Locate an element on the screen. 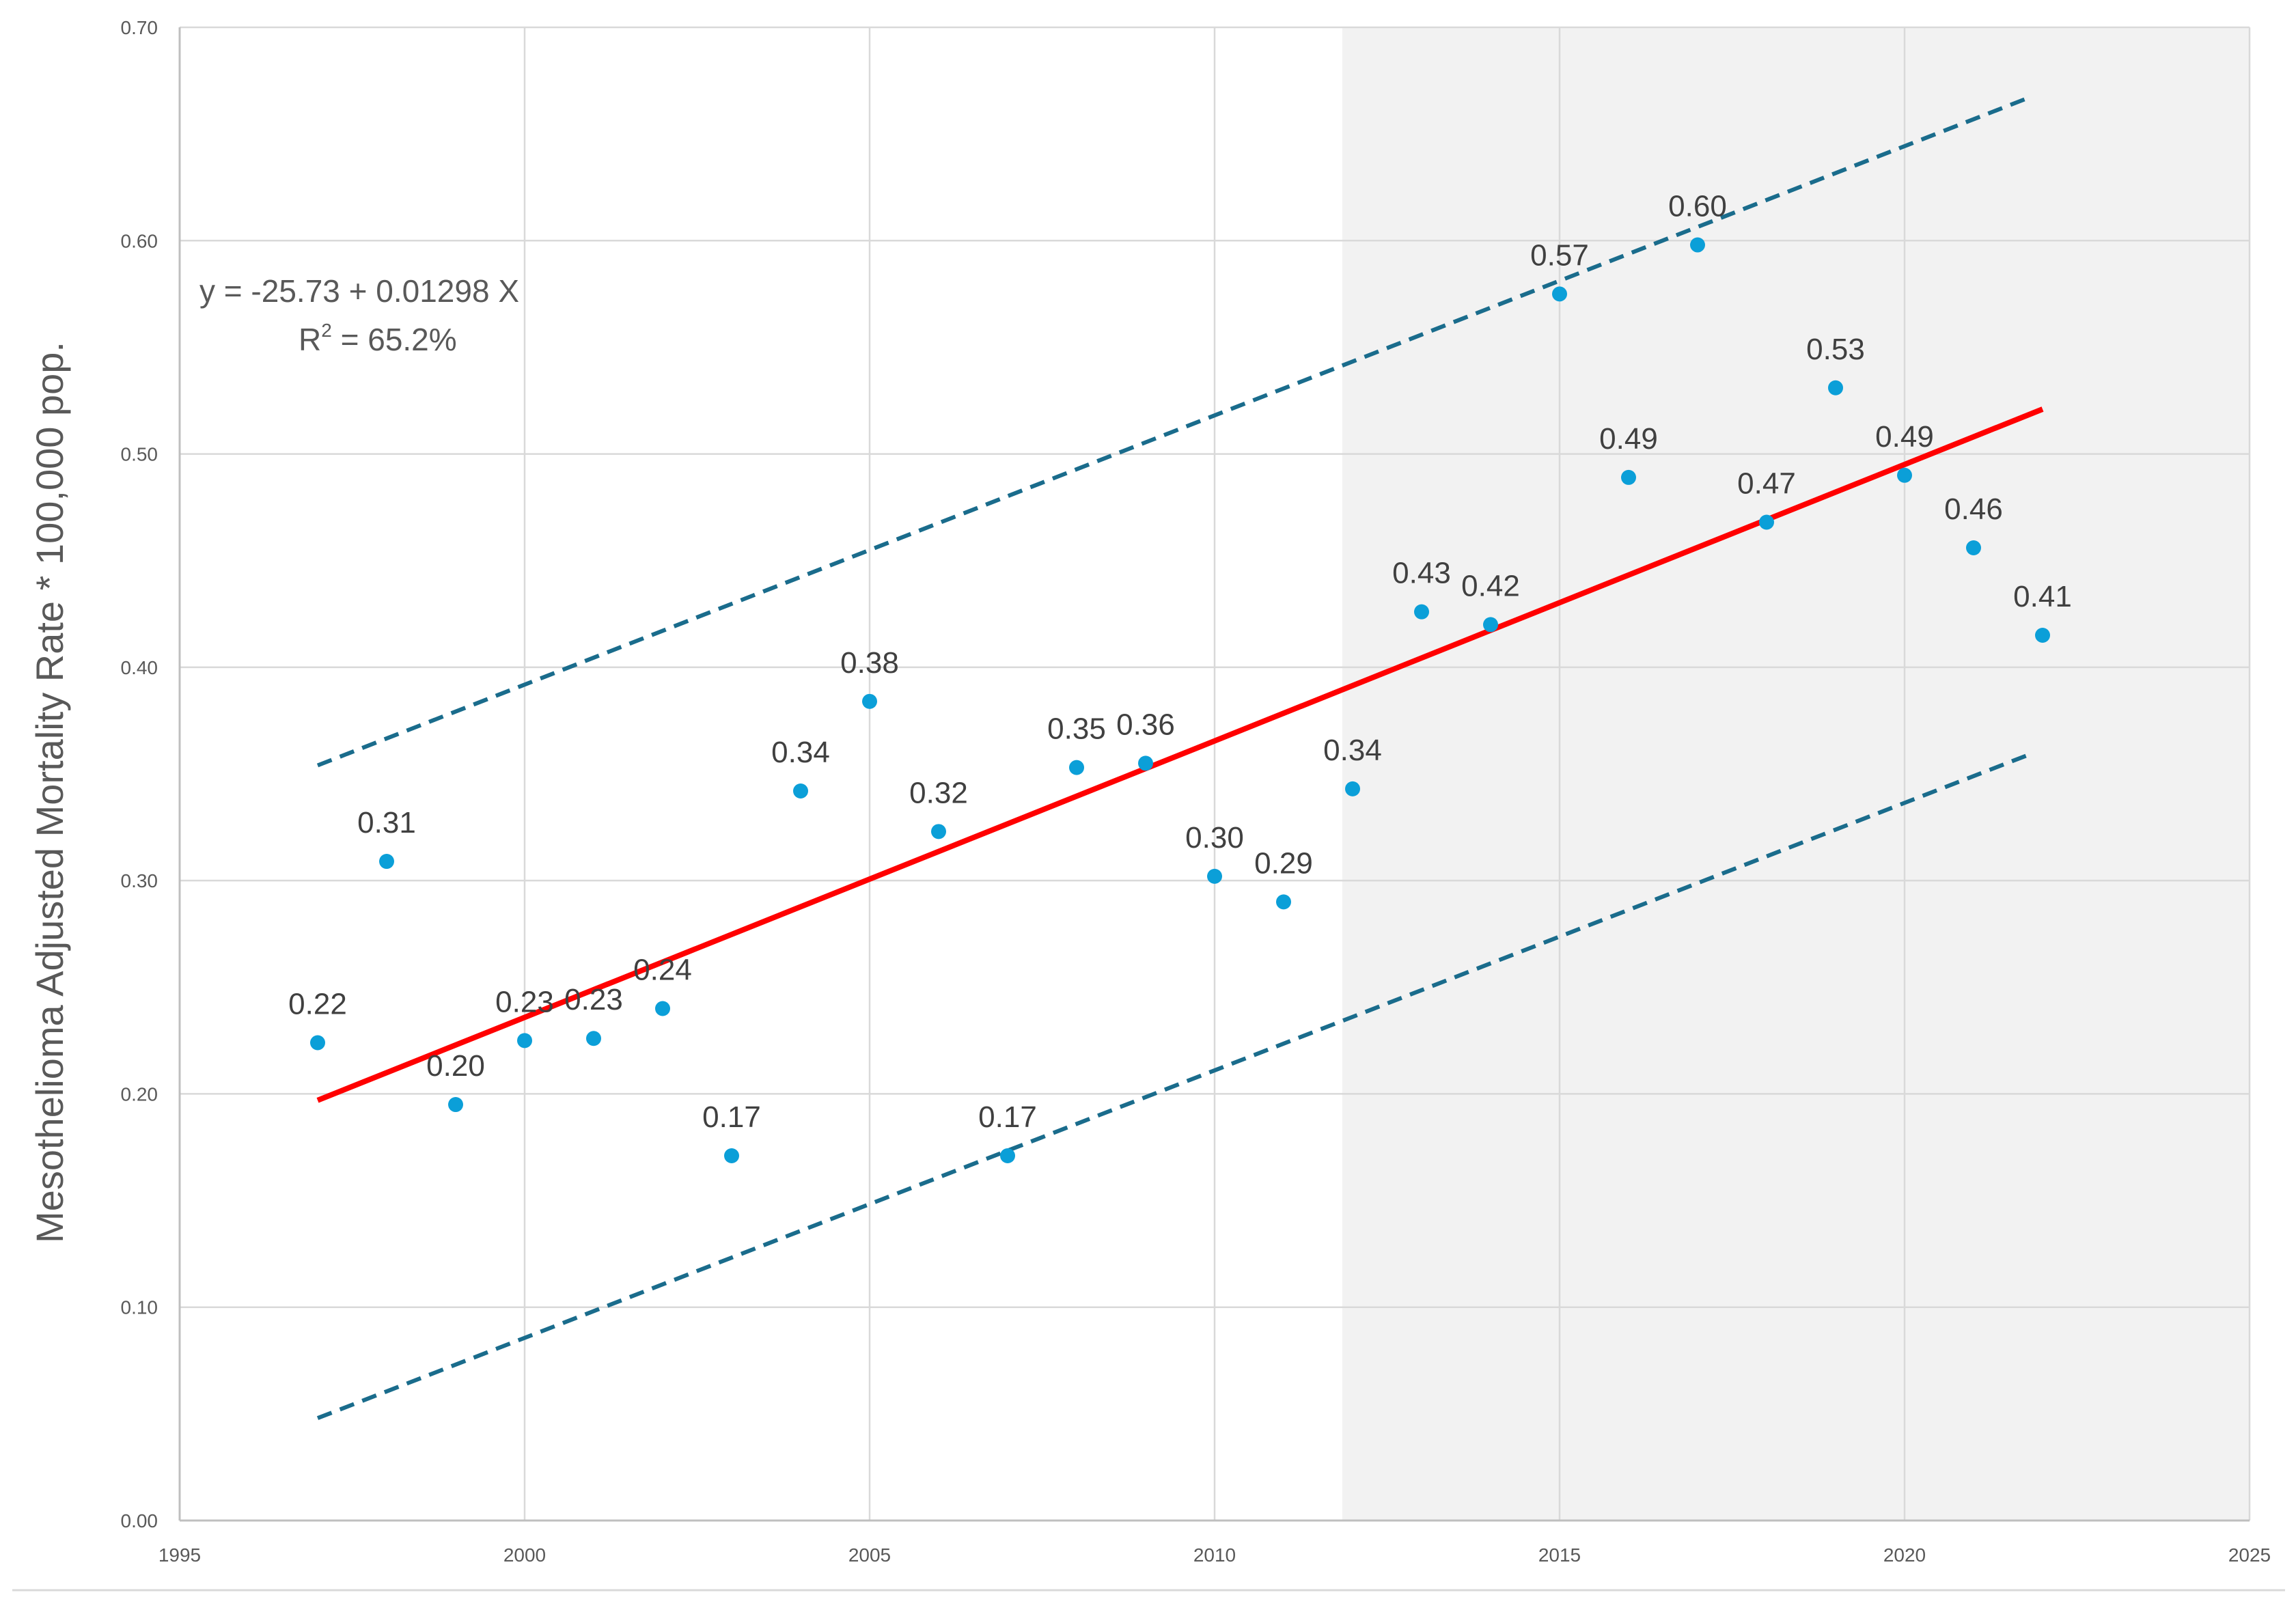 Image resolution: width=2296 pixels, height=1610 pixels. y-tick-label: 0.30 is located at coordinates (139, 880).